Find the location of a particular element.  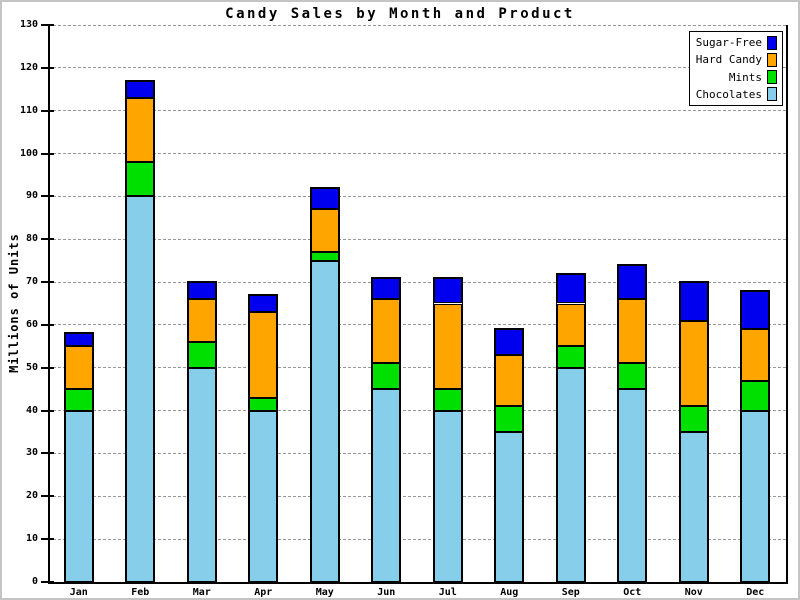

bar-segment-sugar-free-oct is located at coordinates (632, 282).